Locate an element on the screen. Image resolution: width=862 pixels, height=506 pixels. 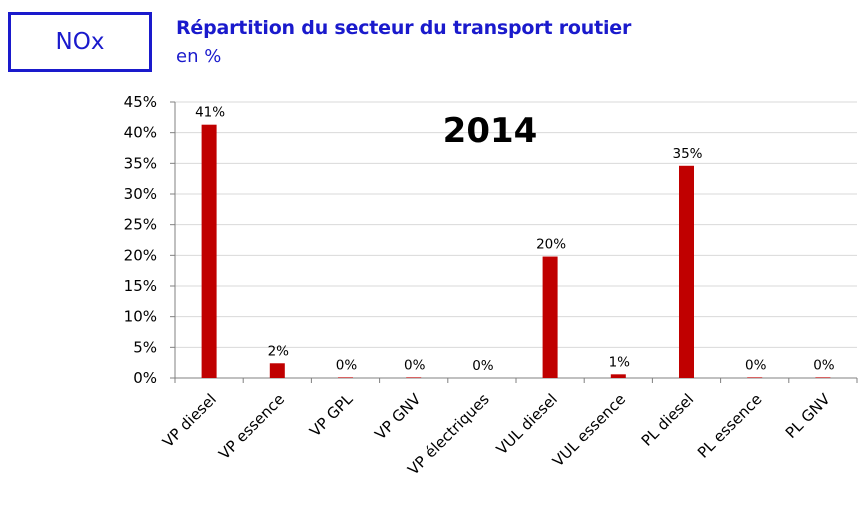
data-label: 2% is located at coordinates (279, 351).